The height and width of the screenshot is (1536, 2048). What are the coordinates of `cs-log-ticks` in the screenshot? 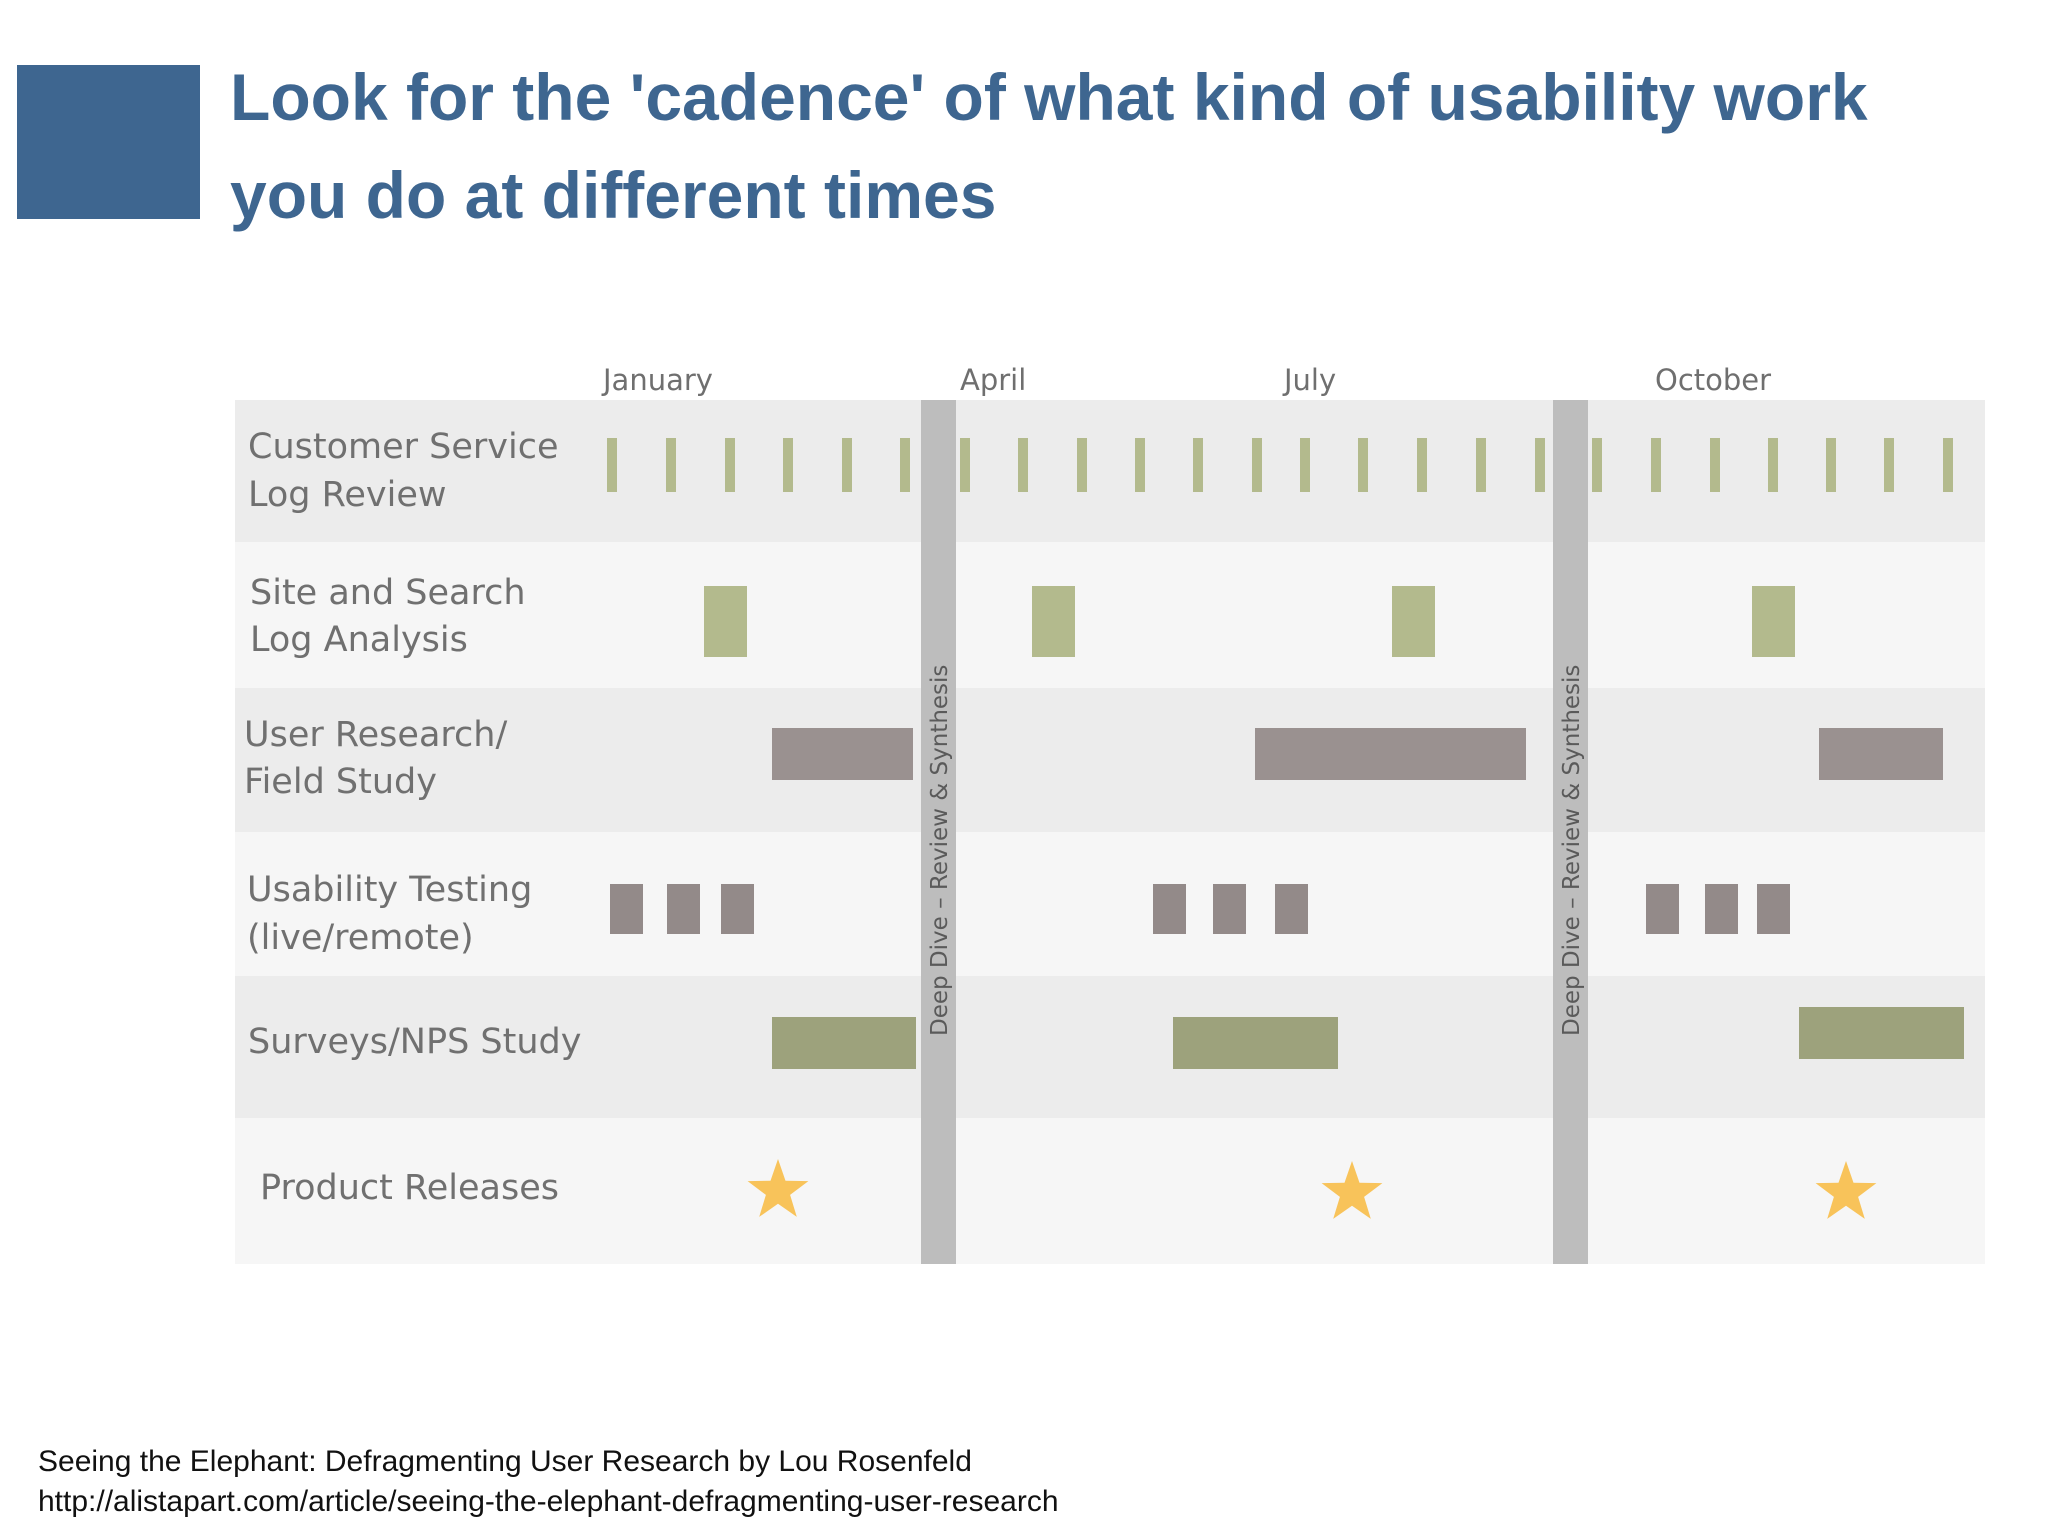 It's located at (1280, 465).